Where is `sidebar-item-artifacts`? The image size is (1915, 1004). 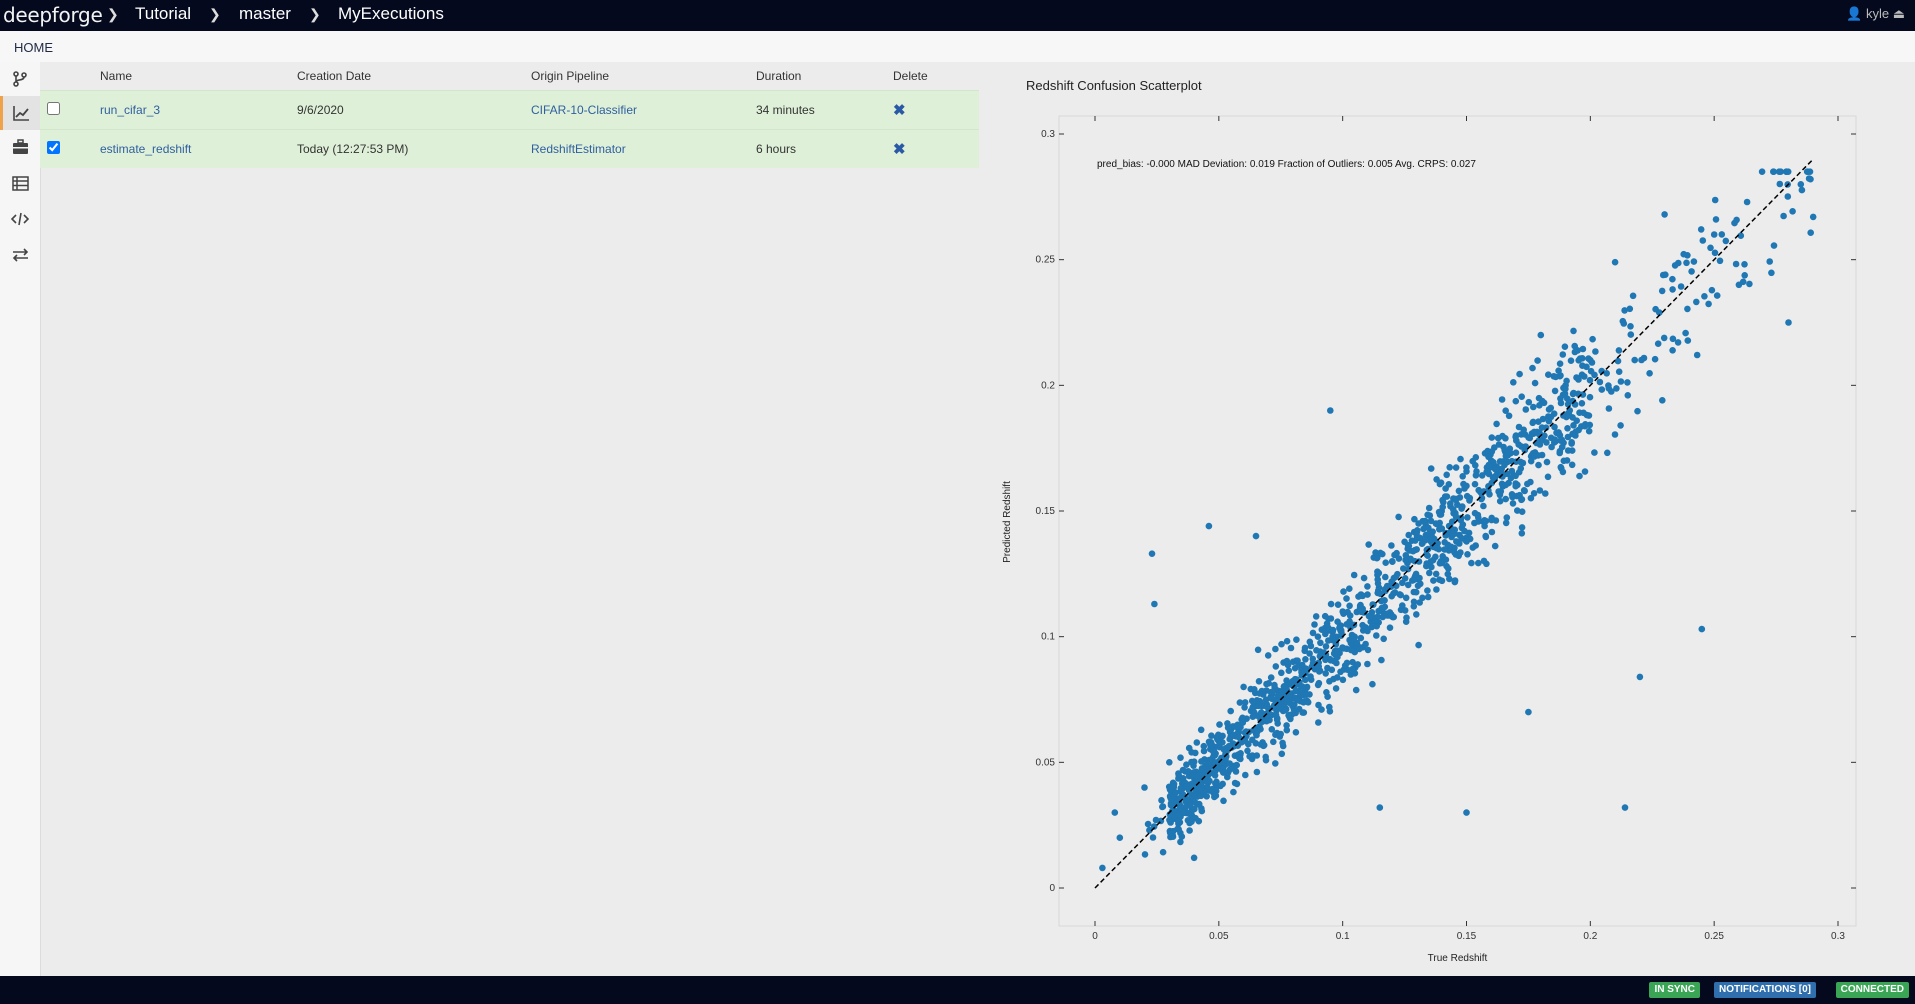 sidebar-item-artifacts is located at coordinates (20, 183).